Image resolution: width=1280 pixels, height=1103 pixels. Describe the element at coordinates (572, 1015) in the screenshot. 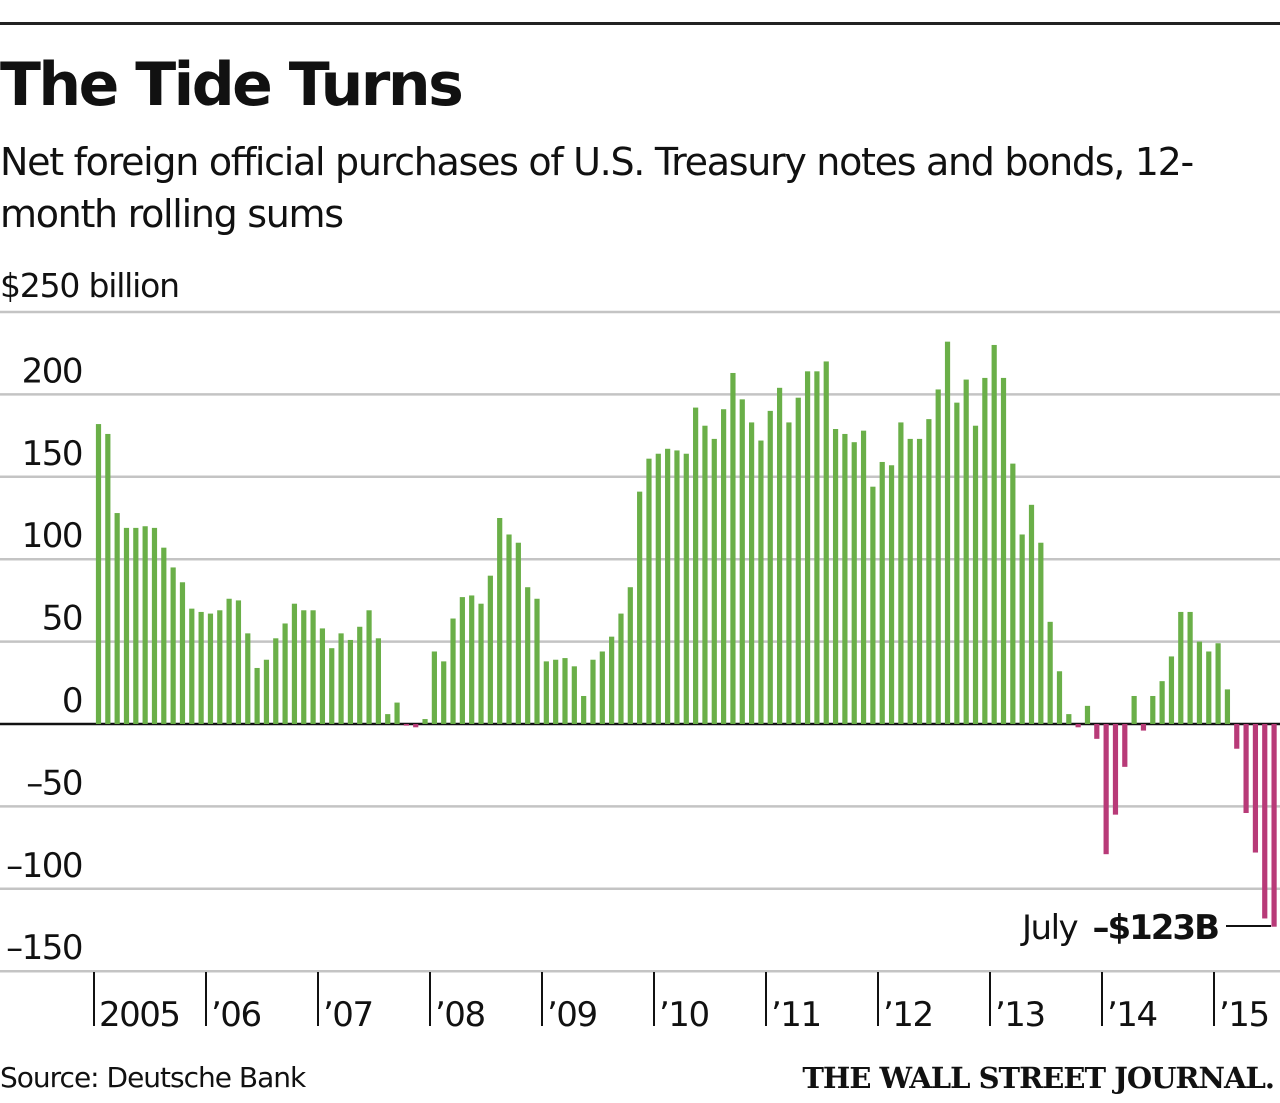

I see `x-tick-label: ’09` at that location.